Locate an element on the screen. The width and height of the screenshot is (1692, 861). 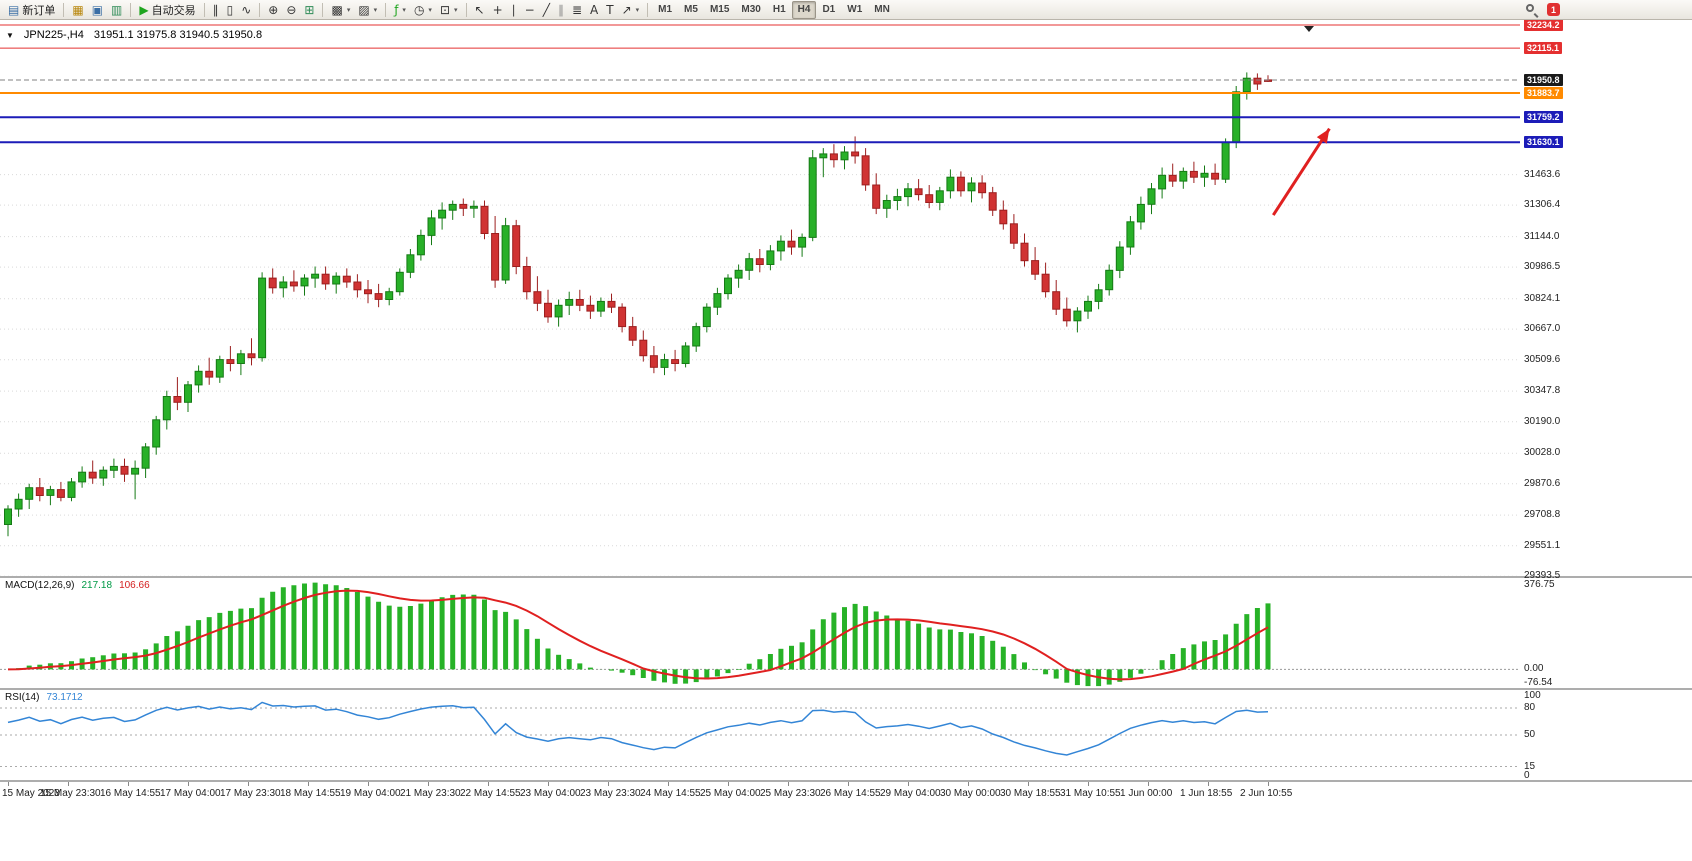
macd-axis-zero: 0.00 is located at coordinates (1534, 669).